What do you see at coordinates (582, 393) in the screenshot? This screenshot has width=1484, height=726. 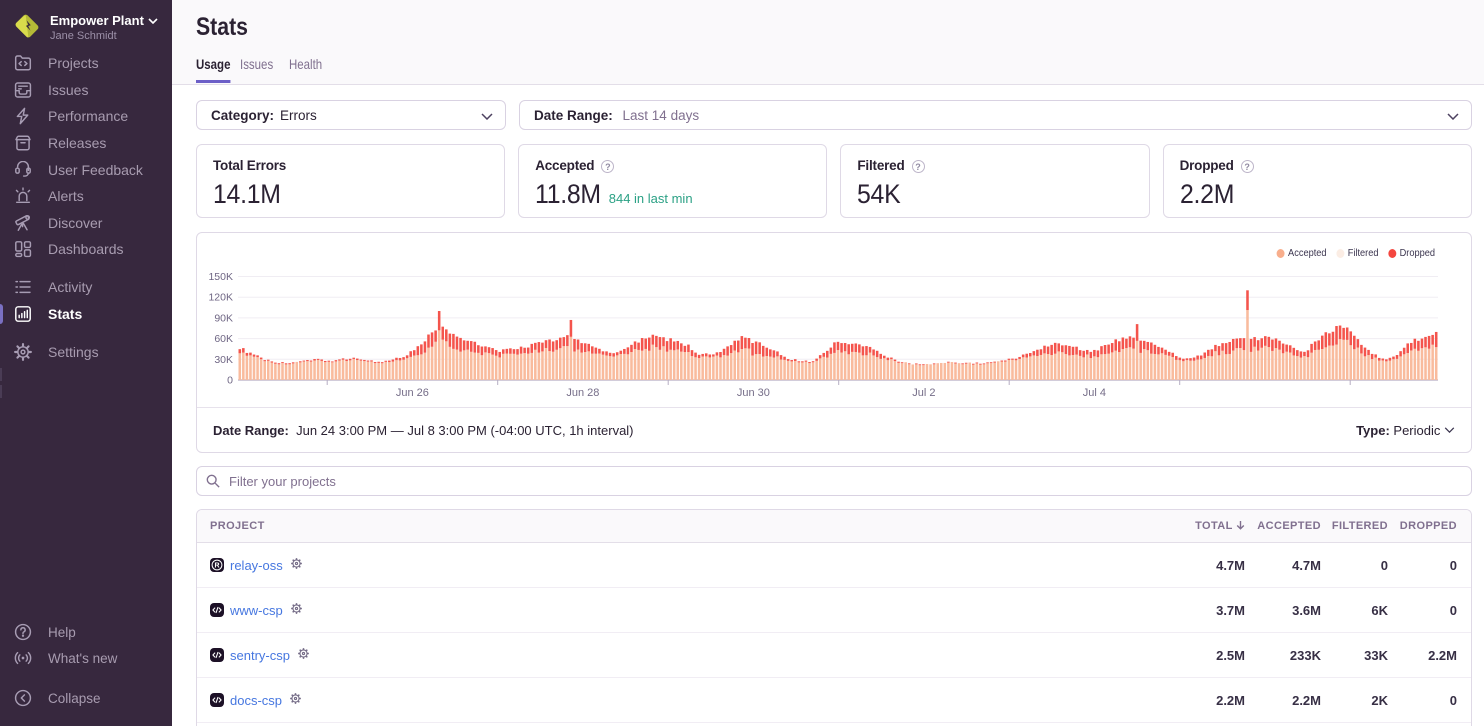 I see `svg-text: Jun 28` at bounding box center [582, 393].